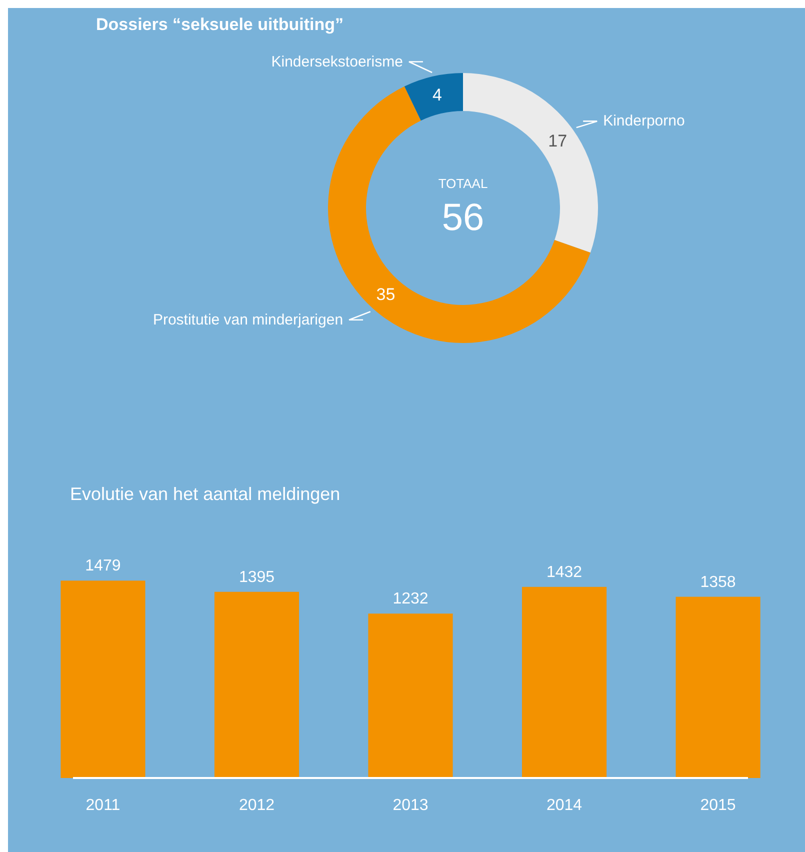  I want to click on x-tick-label: 2015, so click(718, 805).